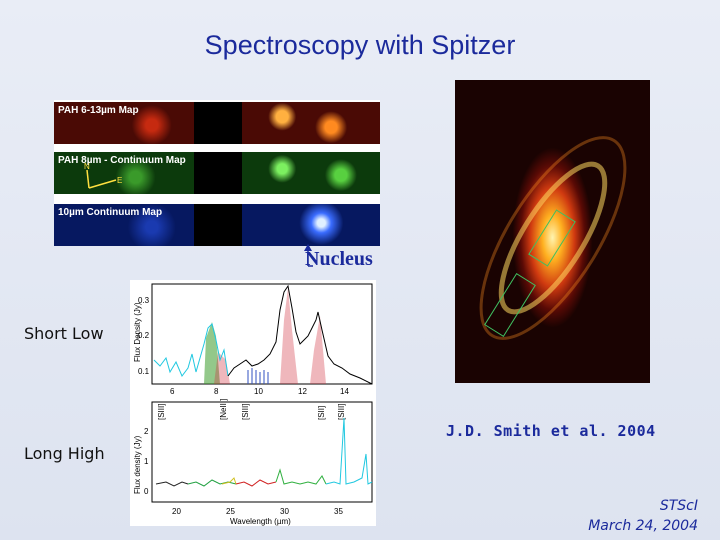  What do you see at coordinates (103, 175) in the screenshot?
I see `compass-icon: N E` at bounding box center [103, 175].